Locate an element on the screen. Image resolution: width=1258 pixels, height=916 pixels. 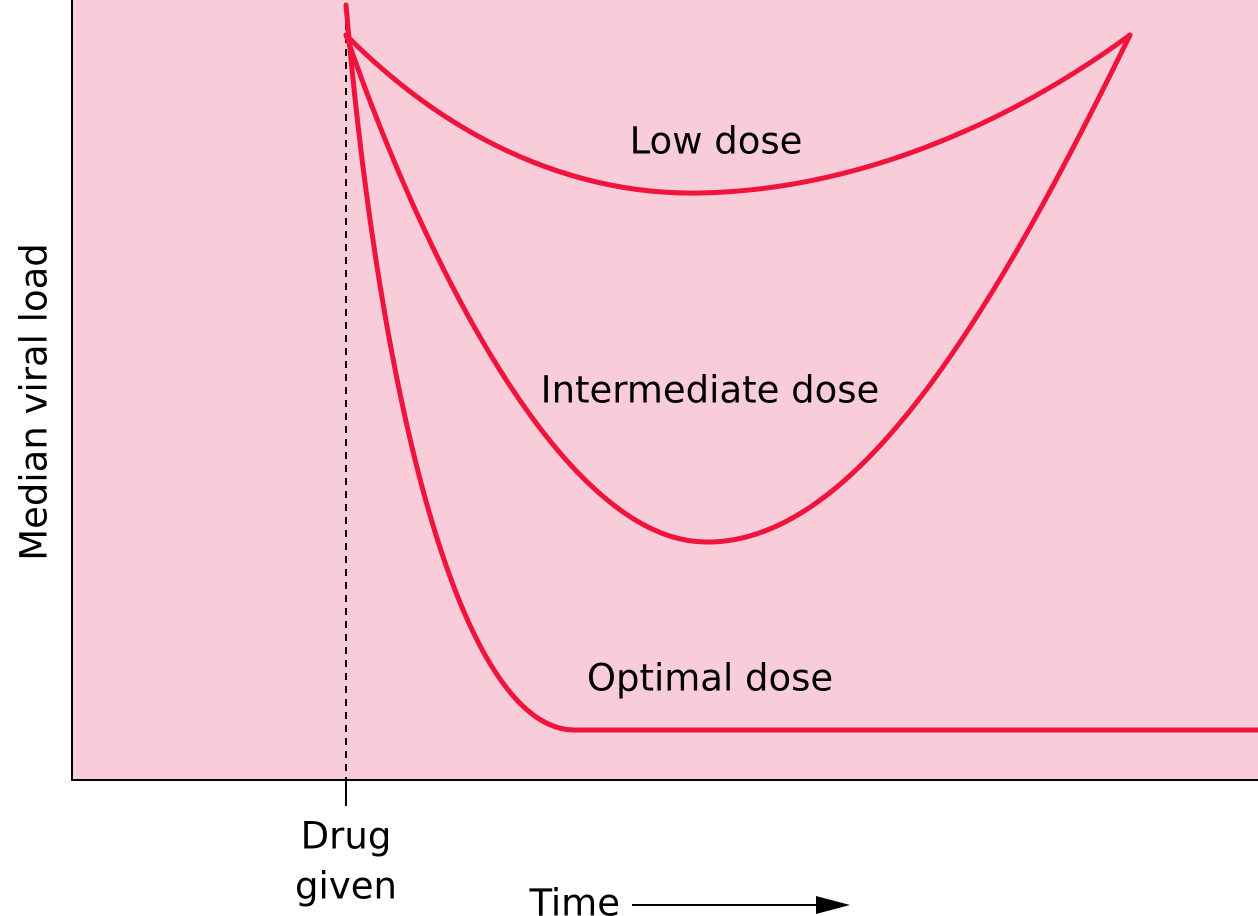
marker-label: given is located at coordinates (346, 886).